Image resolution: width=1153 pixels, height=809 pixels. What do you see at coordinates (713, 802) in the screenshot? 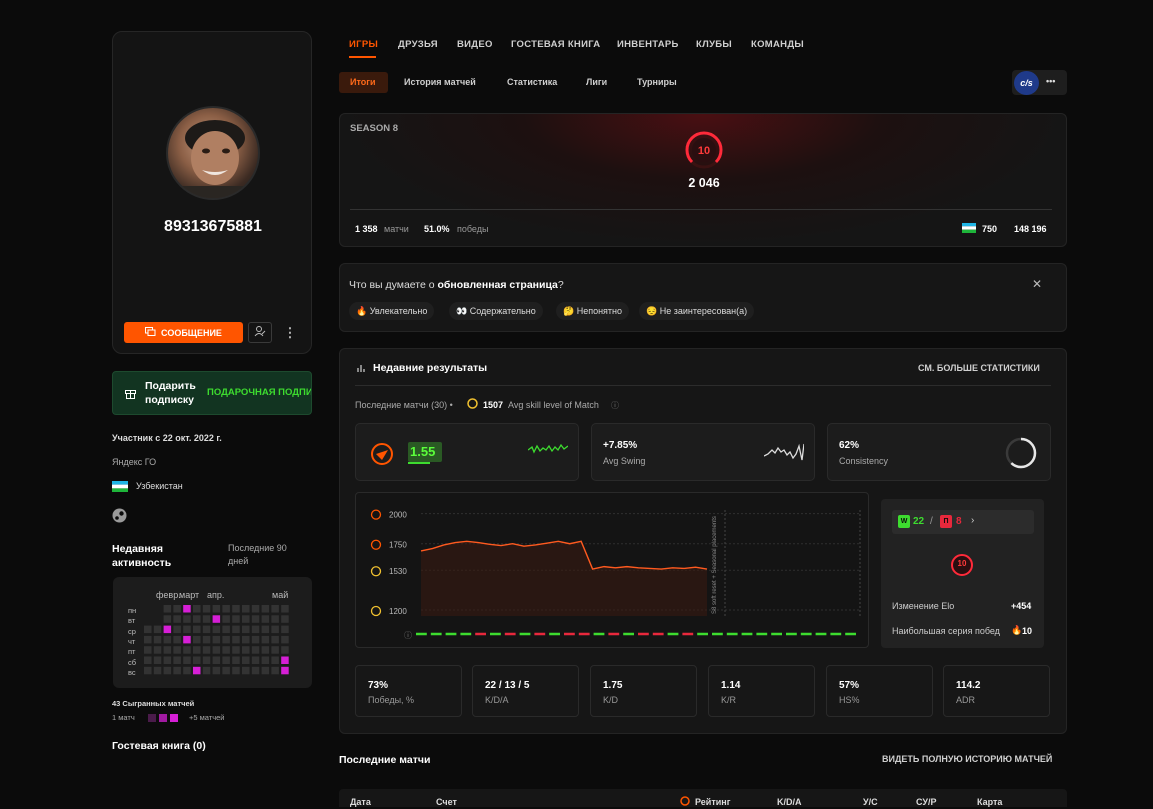
I see `col-rating: Рейтинг` at bounding box center [713, 802].